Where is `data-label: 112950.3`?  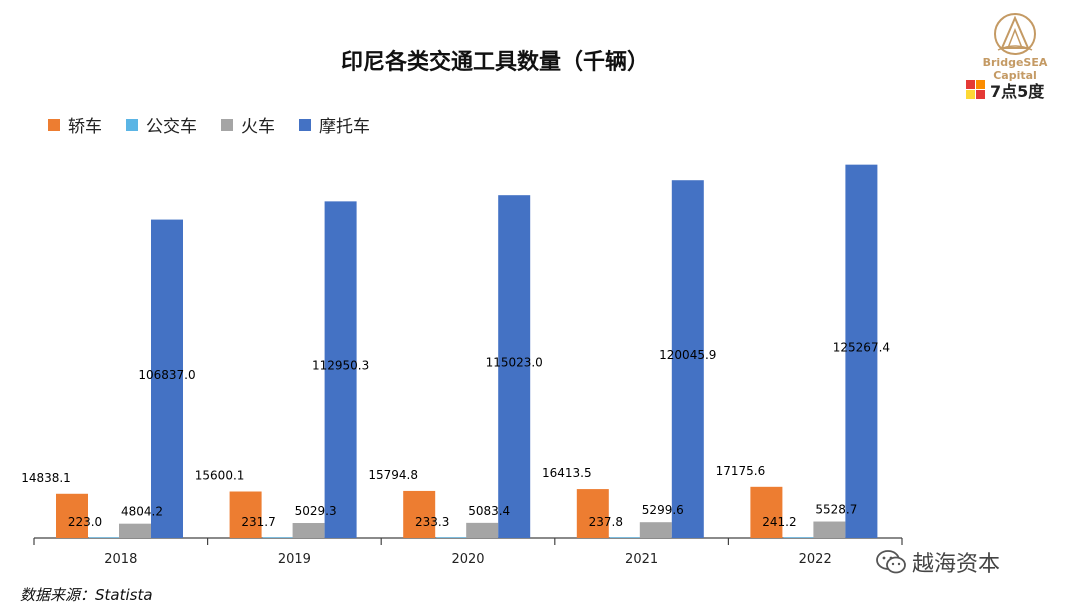
data-label: 112950.3 is located at coordinates (340, 366).